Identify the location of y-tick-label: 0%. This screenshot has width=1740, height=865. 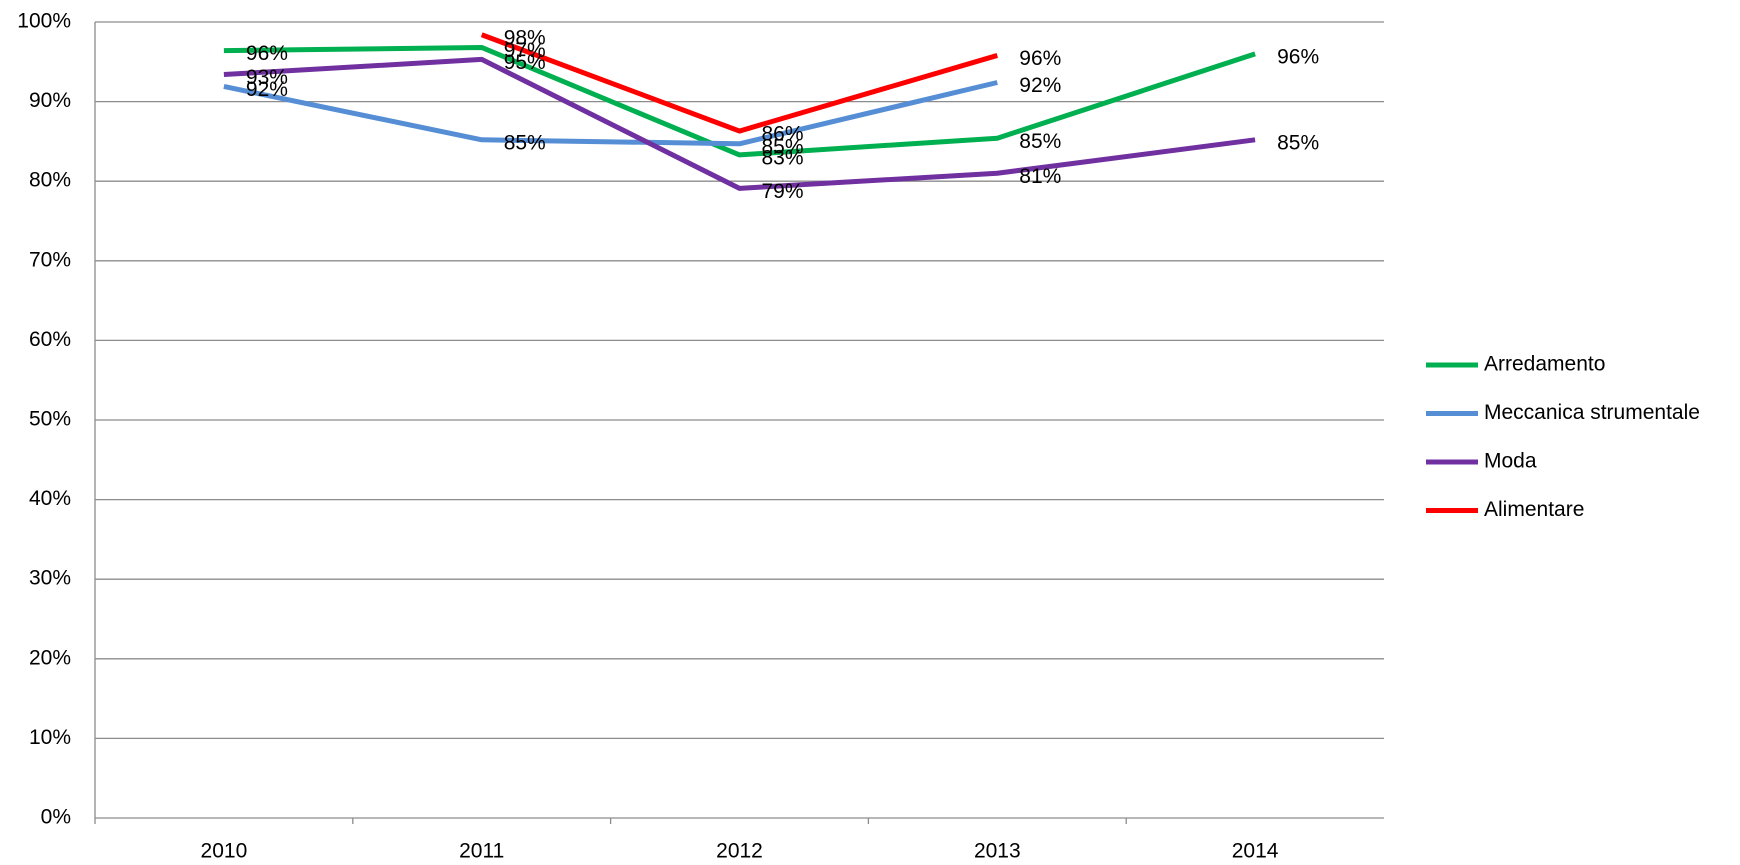
(56, 817).